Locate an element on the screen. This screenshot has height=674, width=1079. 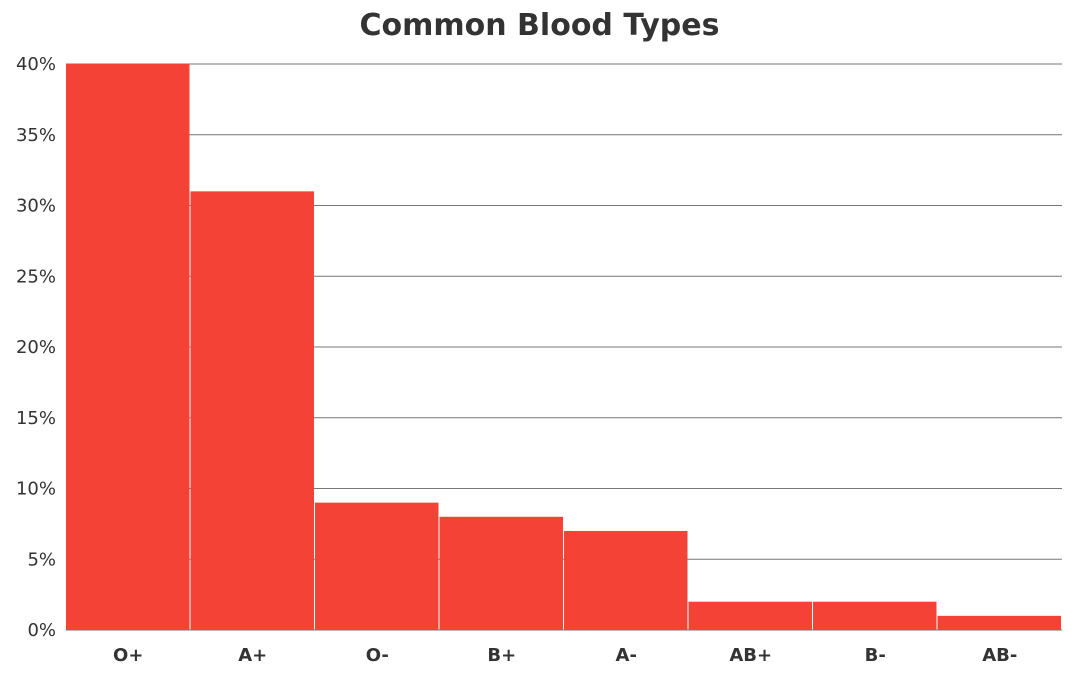
bar-ab-neg is located at coordinates (999, 622).